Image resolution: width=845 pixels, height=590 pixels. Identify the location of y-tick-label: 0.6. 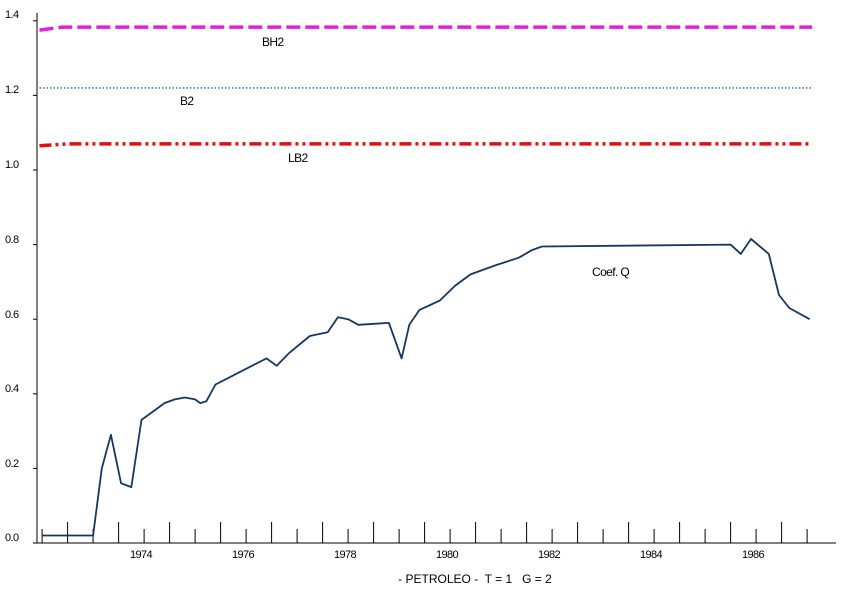
(12, 315).